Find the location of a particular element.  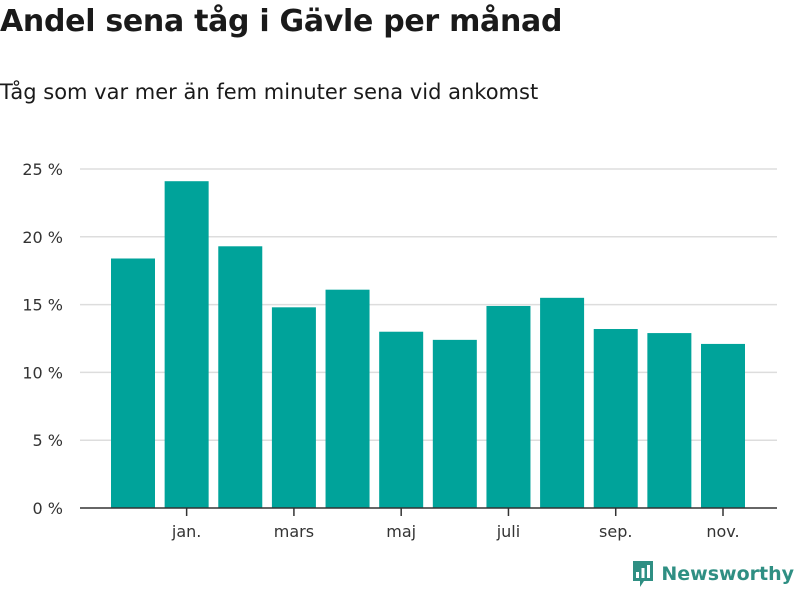

x-tick-label: mars is located at coordinates (294, 531).